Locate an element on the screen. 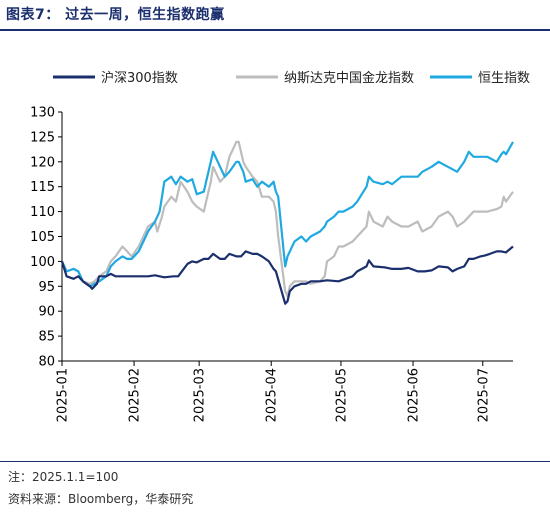  y-tick-label: 105 is located at coordinates (42, 237).